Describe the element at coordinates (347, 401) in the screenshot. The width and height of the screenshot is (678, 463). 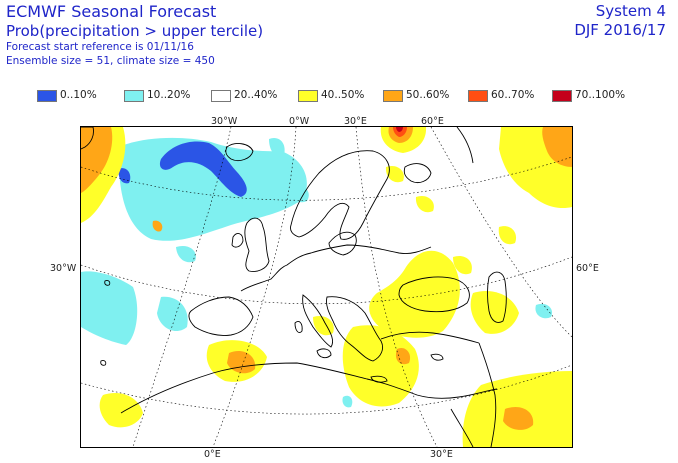
I see `med-cyan-patch` at that location.